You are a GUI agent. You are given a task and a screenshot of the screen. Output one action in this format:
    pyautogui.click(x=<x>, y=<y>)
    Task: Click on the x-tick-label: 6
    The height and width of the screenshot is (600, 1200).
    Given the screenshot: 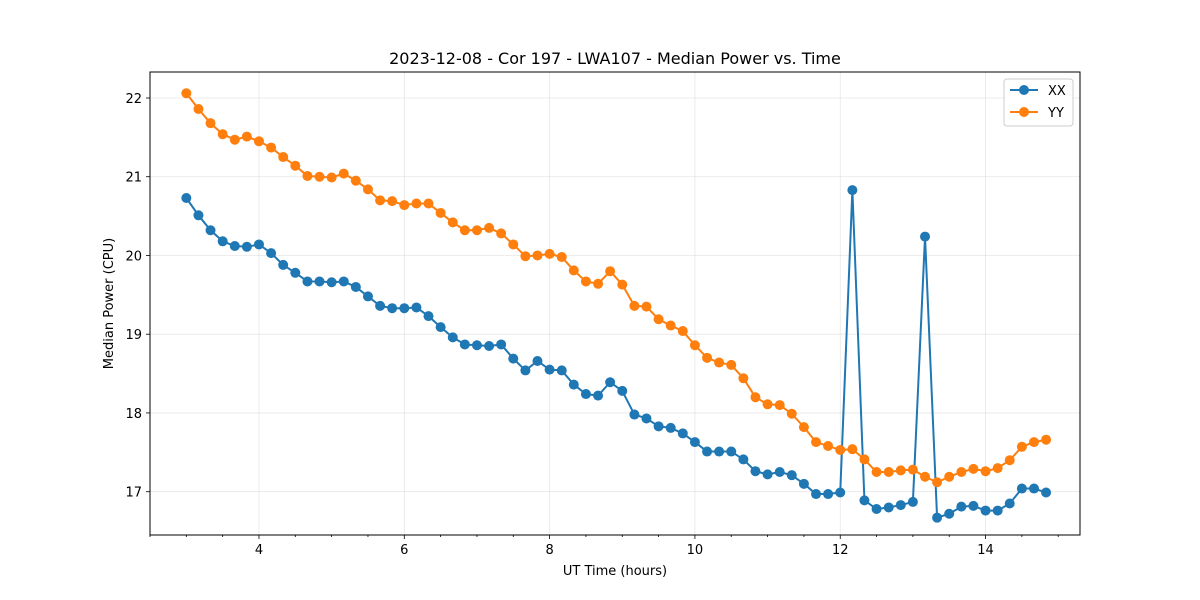 What is the action you would take?
    pyautogui.click(x=404, y=550)
    